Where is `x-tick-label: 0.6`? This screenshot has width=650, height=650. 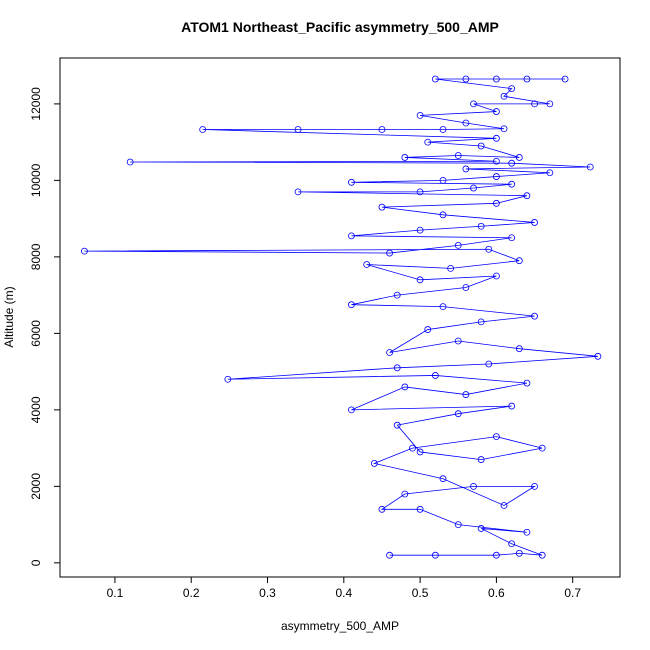 x-tick-label: 0.6 is located at coordinates (496, 593).